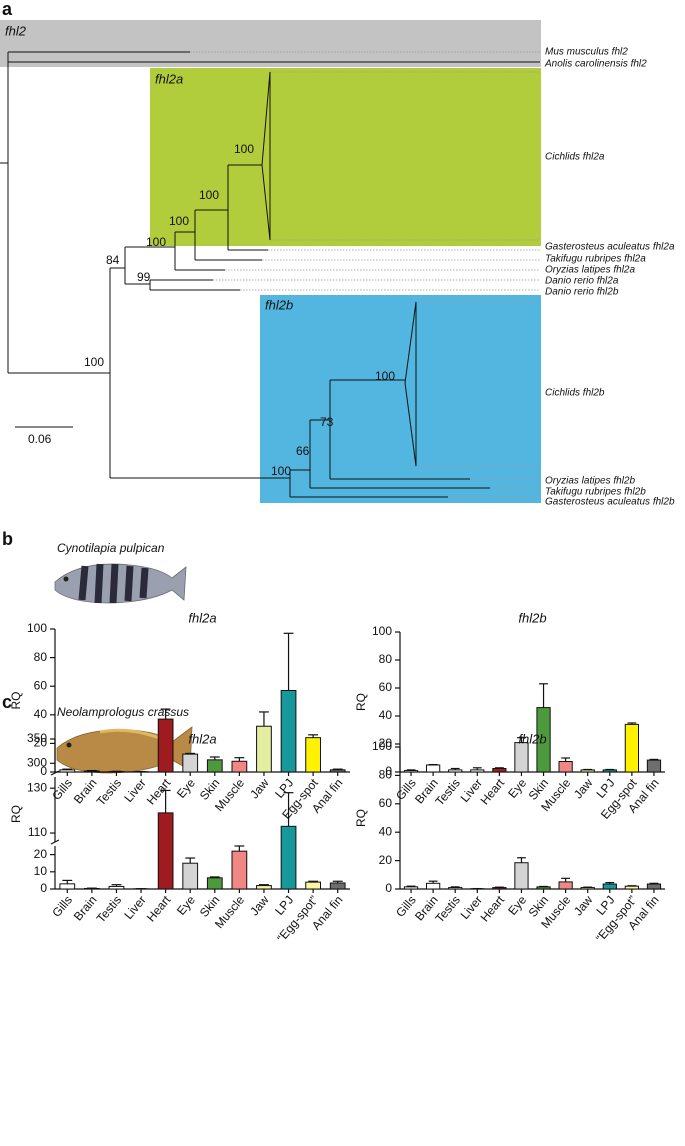 Image resolution: width=685 pixels, height=1146 pixels. Describe the element at coordinates (582, 281) in the screenshot. I see `leaf-label: Danio rerio fhl2a` at that location.